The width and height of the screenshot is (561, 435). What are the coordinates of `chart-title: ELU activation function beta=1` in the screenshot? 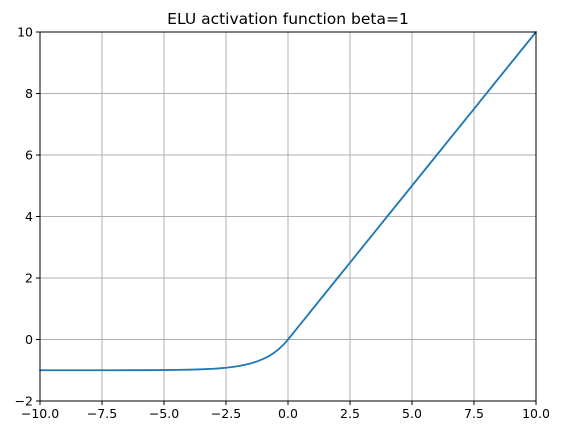 It's located at (288, 19).